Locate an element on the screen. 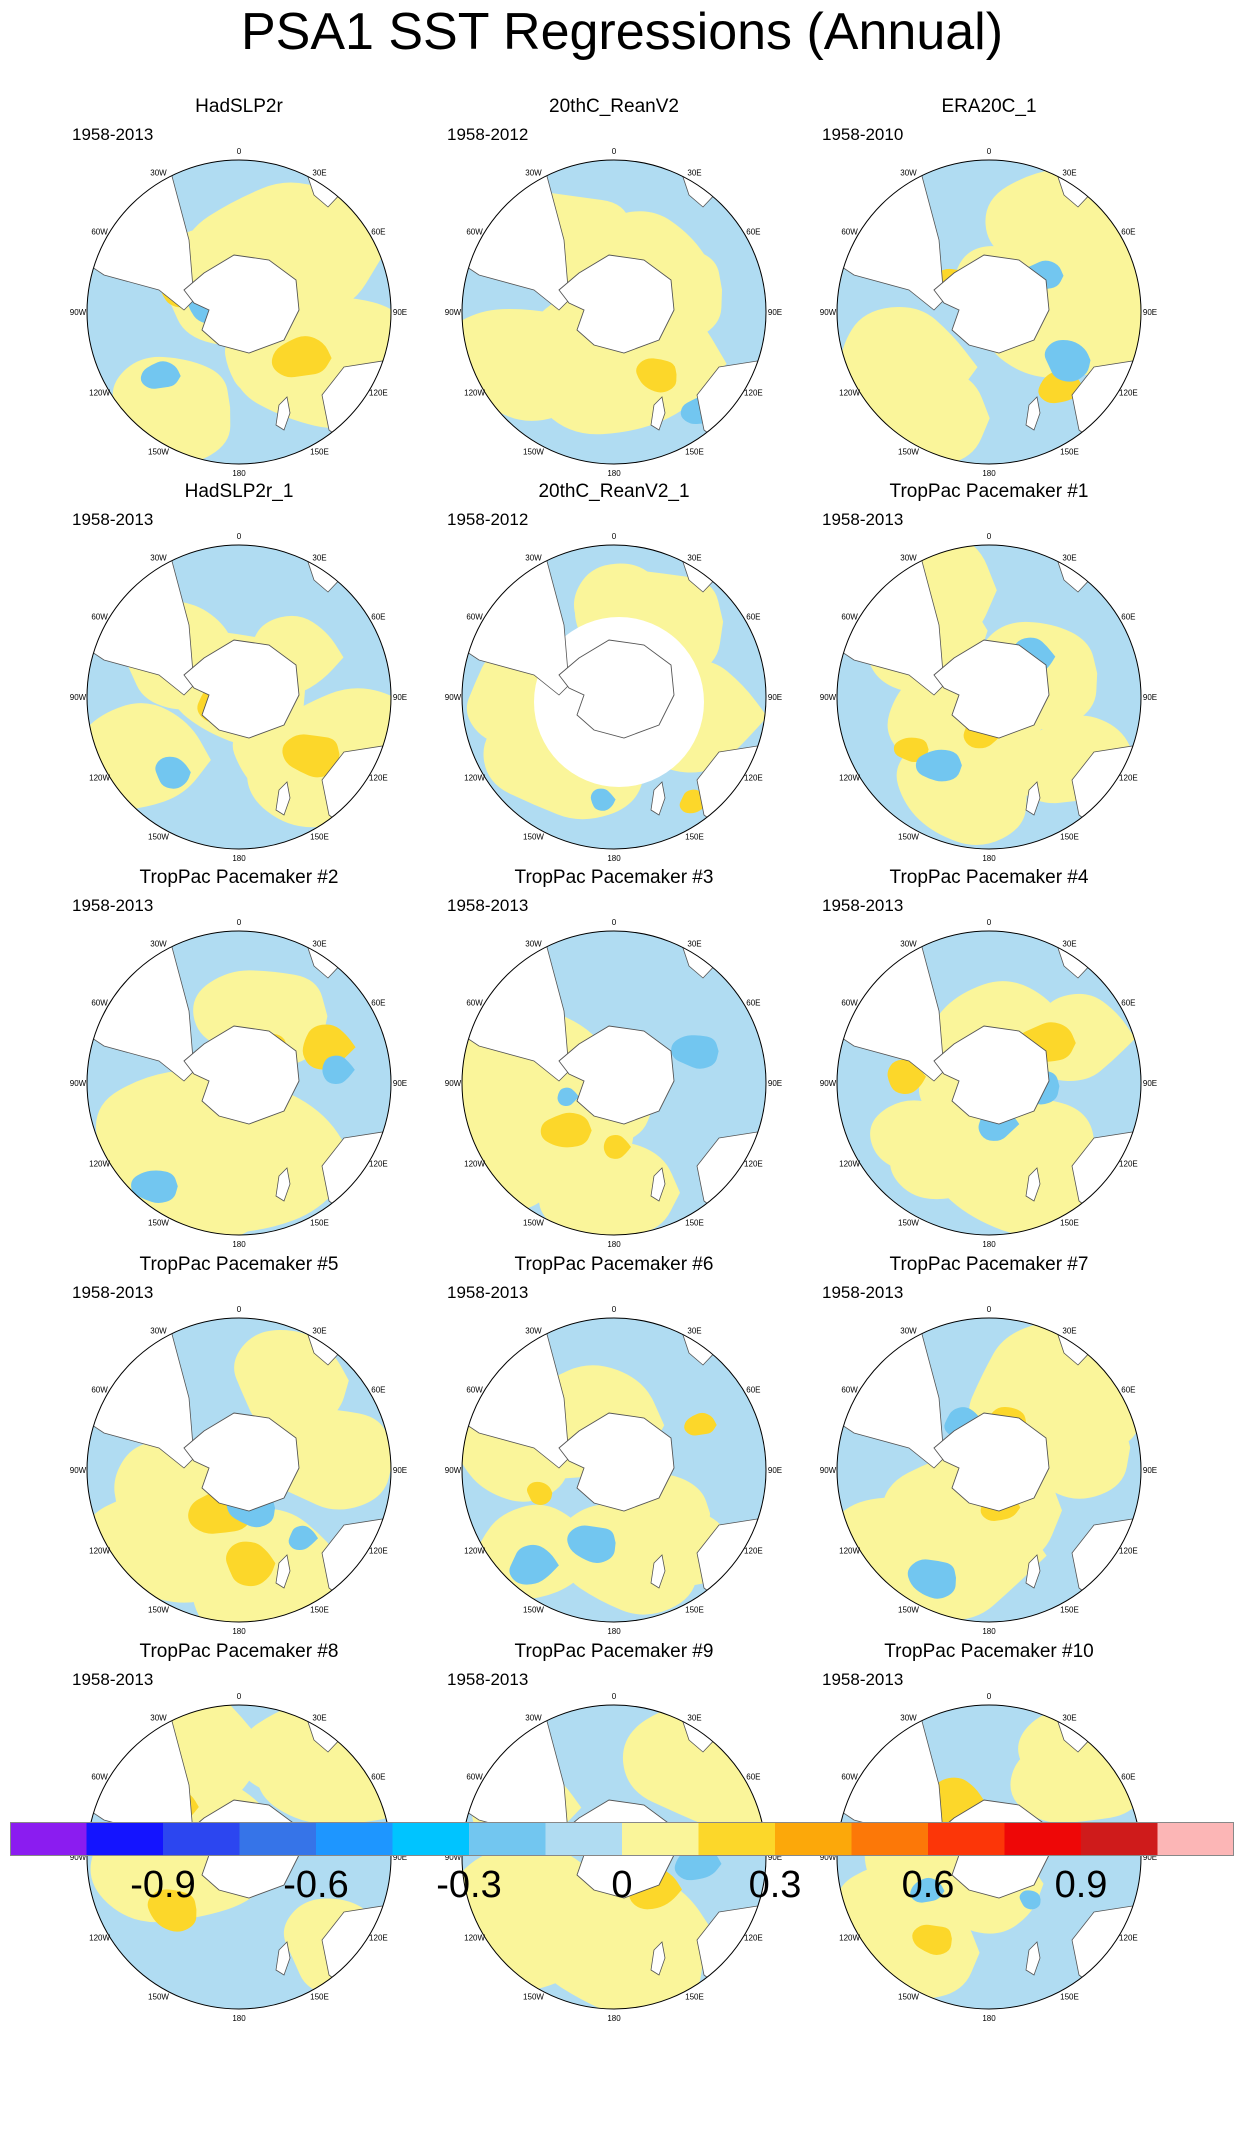  panel-title: TropPac Pacemaker #5 is located at coordinates (239, 1264).